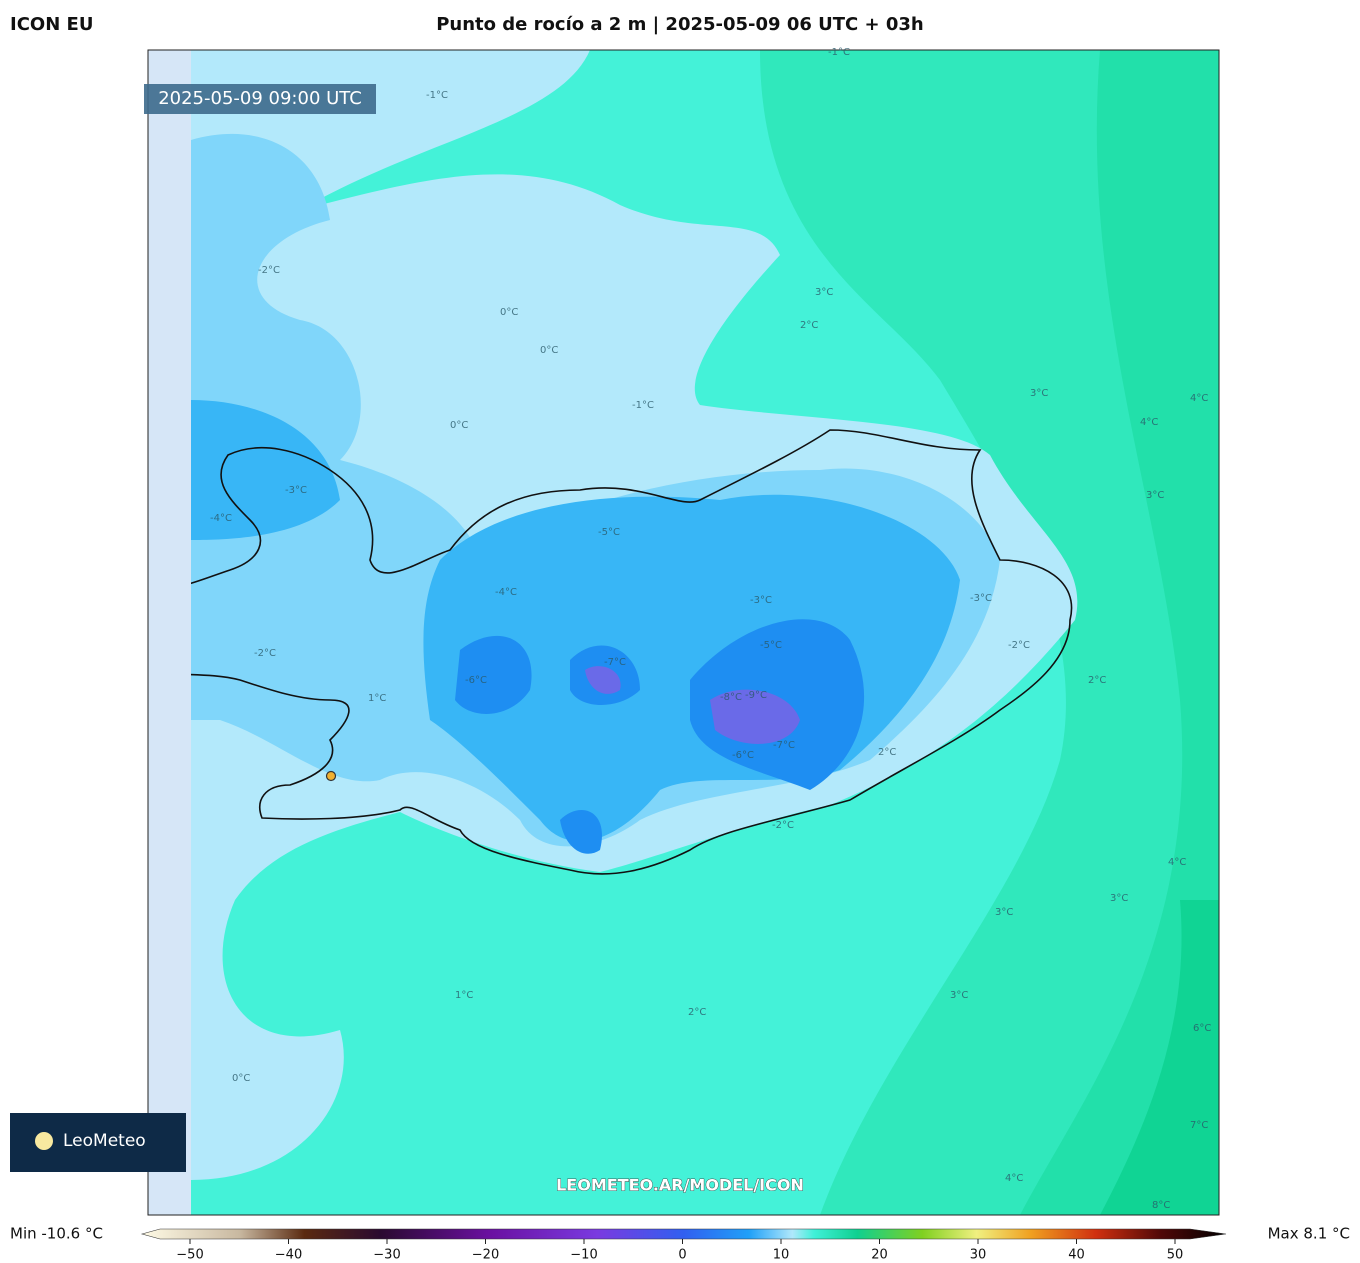 Image resolution: width=1360 pixels, height=1263 pixels. Describe the element at coordinates (683, 1234) in the screenshot. I see `colorbar` at that location.